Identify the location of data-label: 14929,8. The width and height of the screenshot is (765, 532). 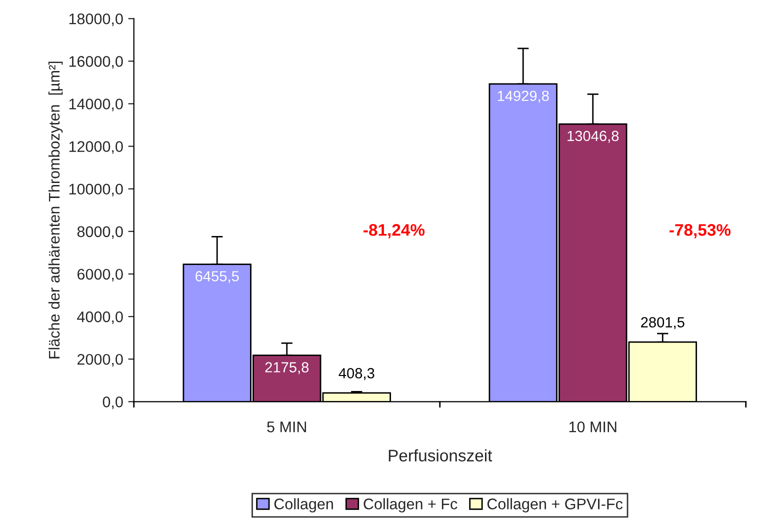
(523, 96).